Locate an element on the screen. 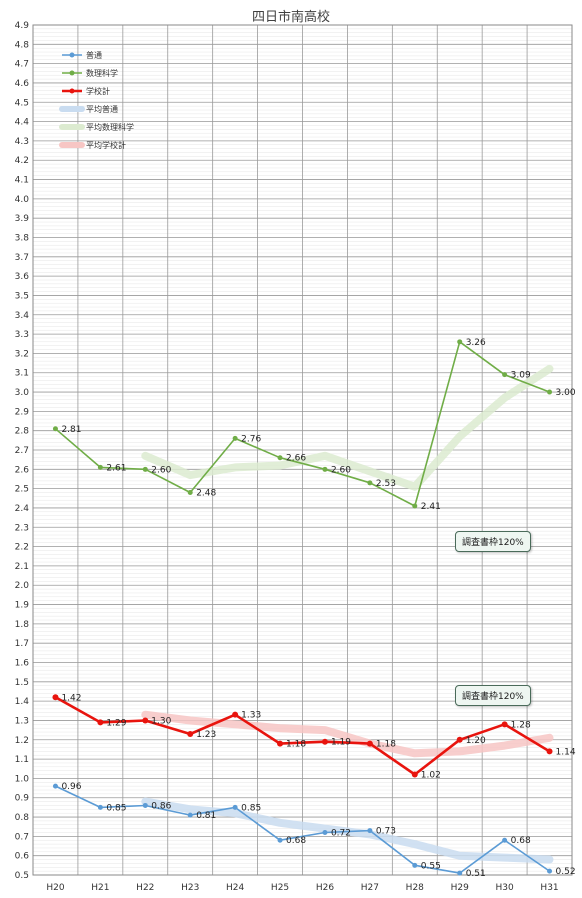 Image resolution: width=582 pixels, height=898 pixels. y-tick-label: 2.3 is located at coordinates (22, 528).